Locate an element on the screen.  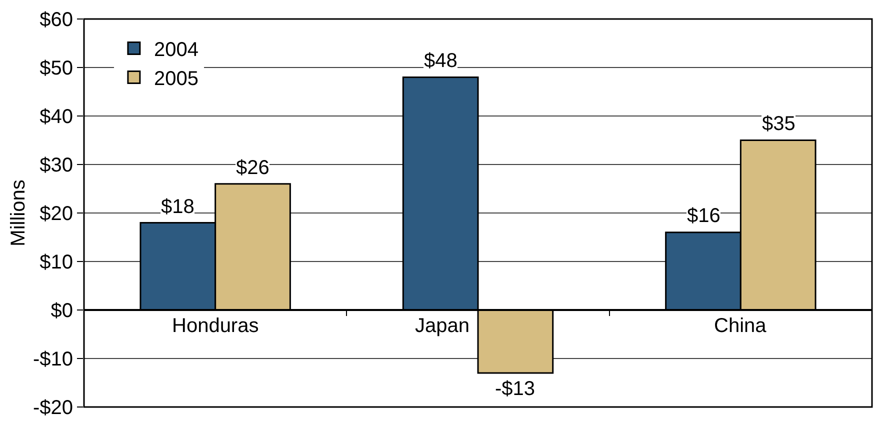
y-tick-label: $50 is located at coordinates (56, 69).